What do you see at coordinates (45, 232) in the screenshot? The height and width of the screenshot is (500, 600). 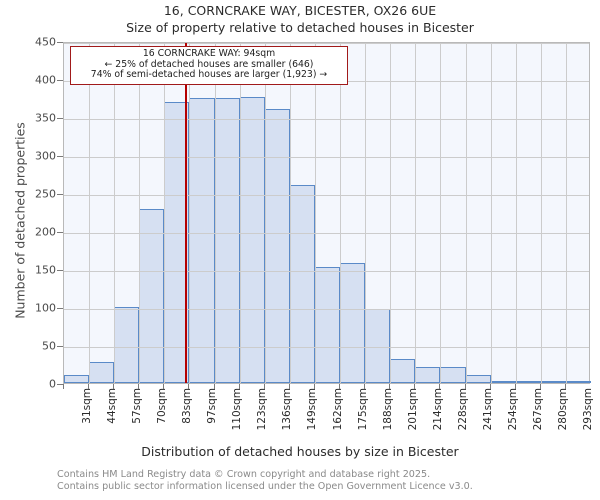 I see `y-axis-tick-label: 200` at bounding box center [45, 232].